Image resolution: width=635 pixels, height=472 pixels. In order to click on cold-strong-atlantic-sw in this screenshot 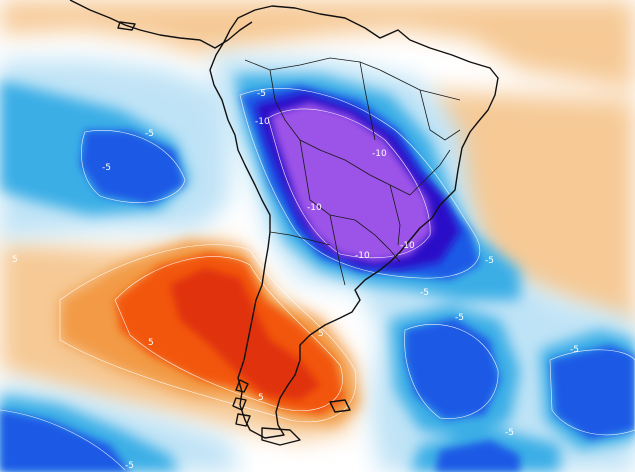, I will do `click(452, 369)`.